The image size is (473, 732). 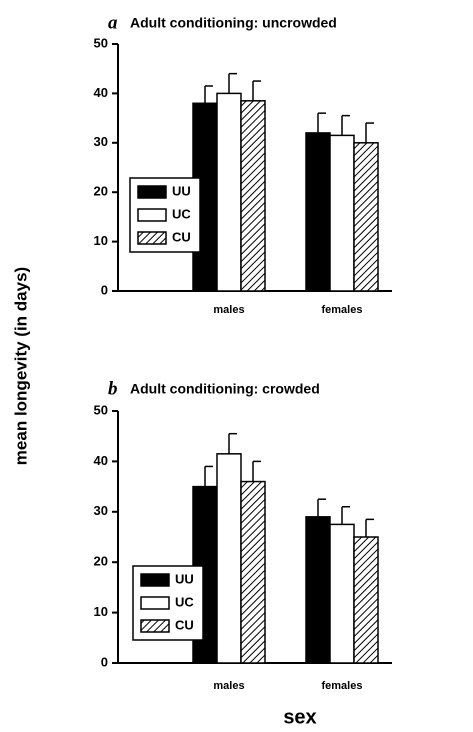 What do you see at coordinates (20, 366) in the screenshot?
I see `y-axis-label: mean longevity (in days)` at bounding box center [20, 366].